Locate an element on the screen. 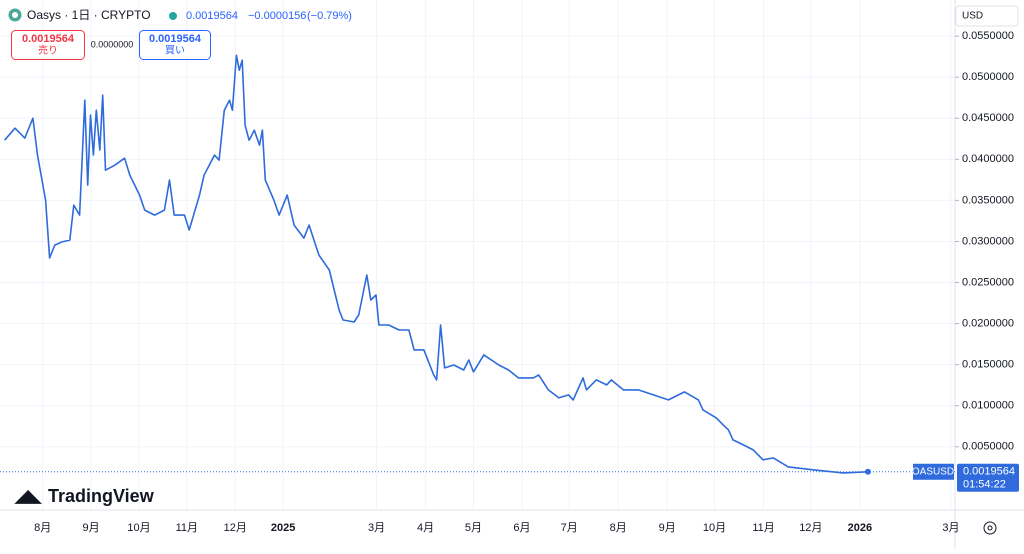 This screenshot has height=554, width=1024. y-tick-label: 0.0400000 is located at coordinates (988, 159).